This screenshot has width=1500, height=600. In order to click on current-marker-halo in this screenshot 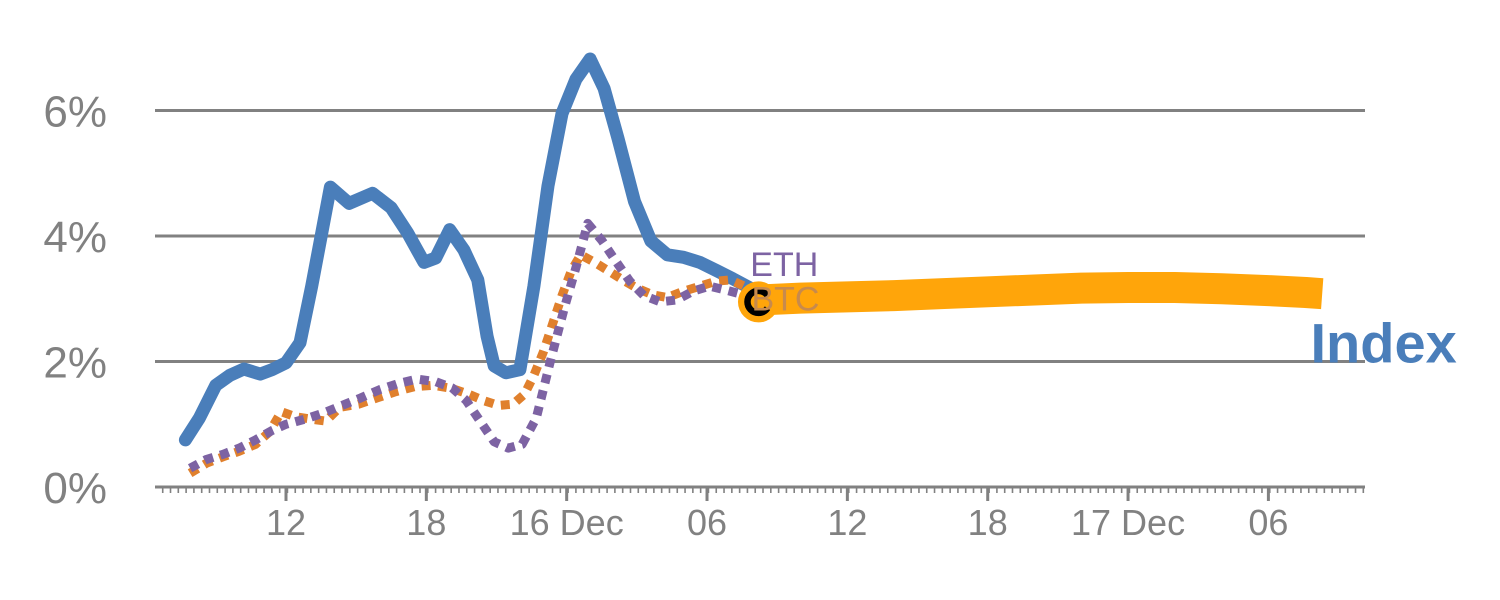, I will do `click(758, 302)`.